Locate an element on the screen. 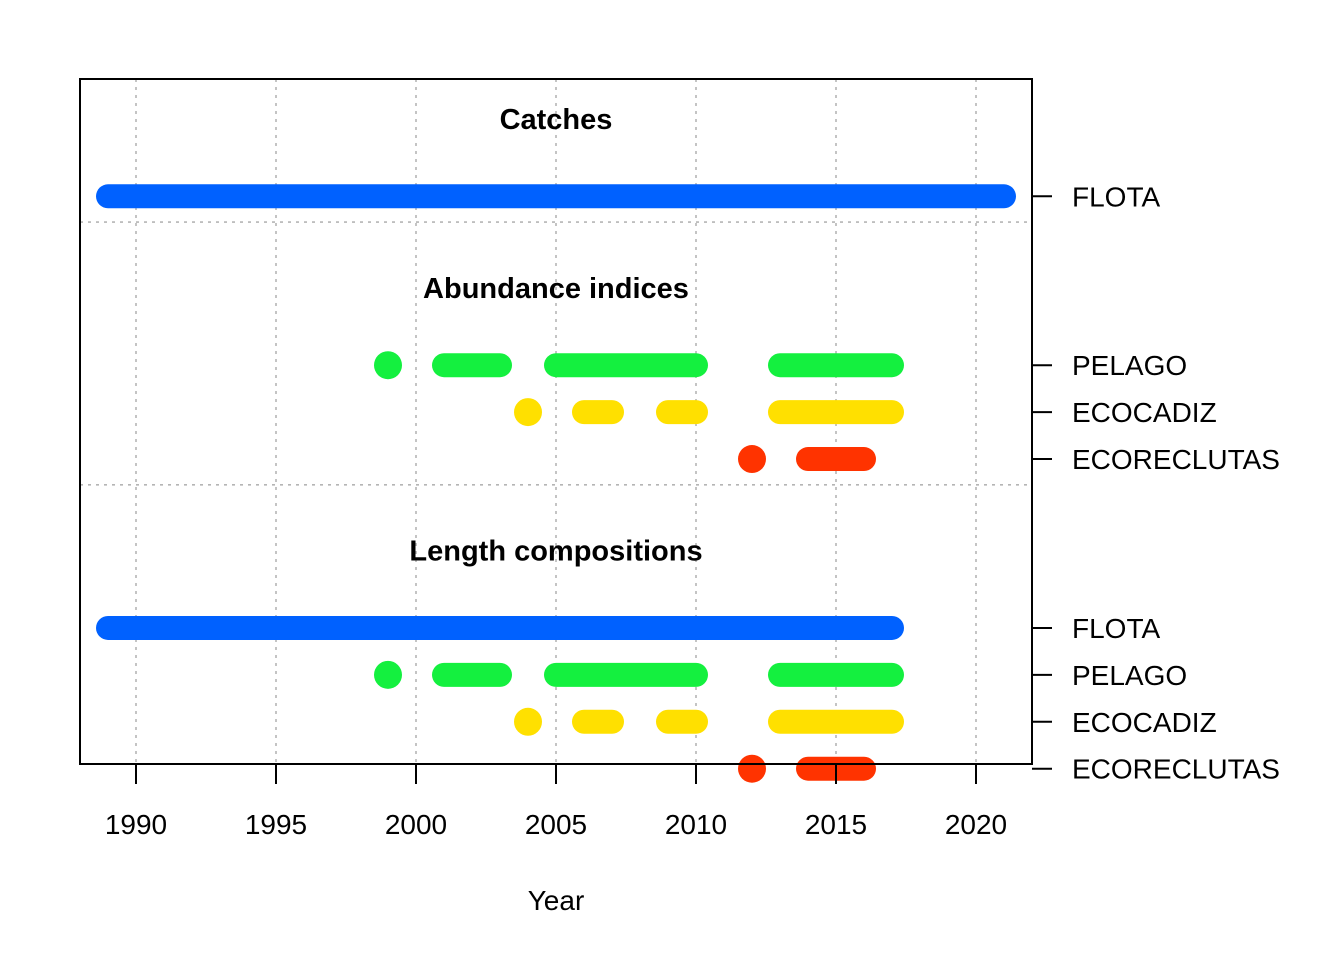  section-title: Abundance indices is located at coordinates (556, 289).